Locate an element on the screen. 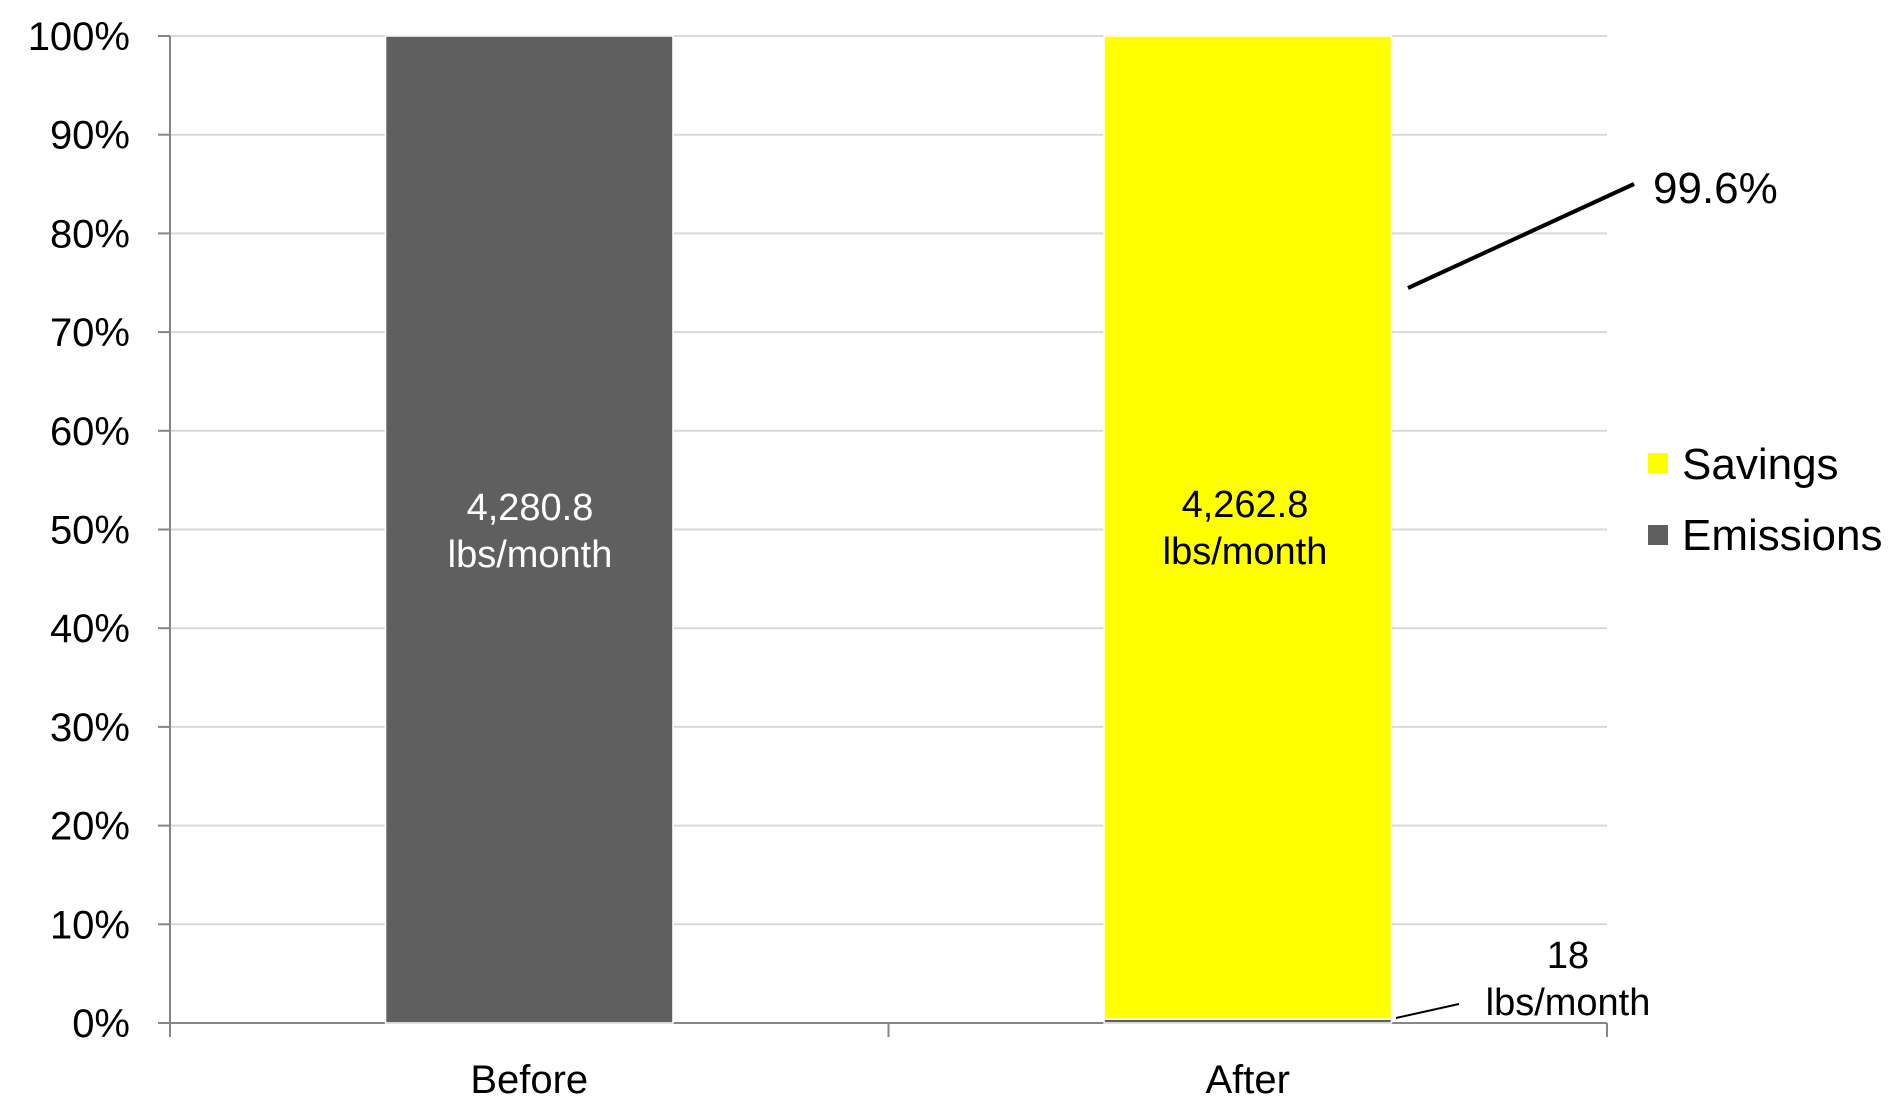  legend: Savings Emissions is located at coordinates (1765, 500).